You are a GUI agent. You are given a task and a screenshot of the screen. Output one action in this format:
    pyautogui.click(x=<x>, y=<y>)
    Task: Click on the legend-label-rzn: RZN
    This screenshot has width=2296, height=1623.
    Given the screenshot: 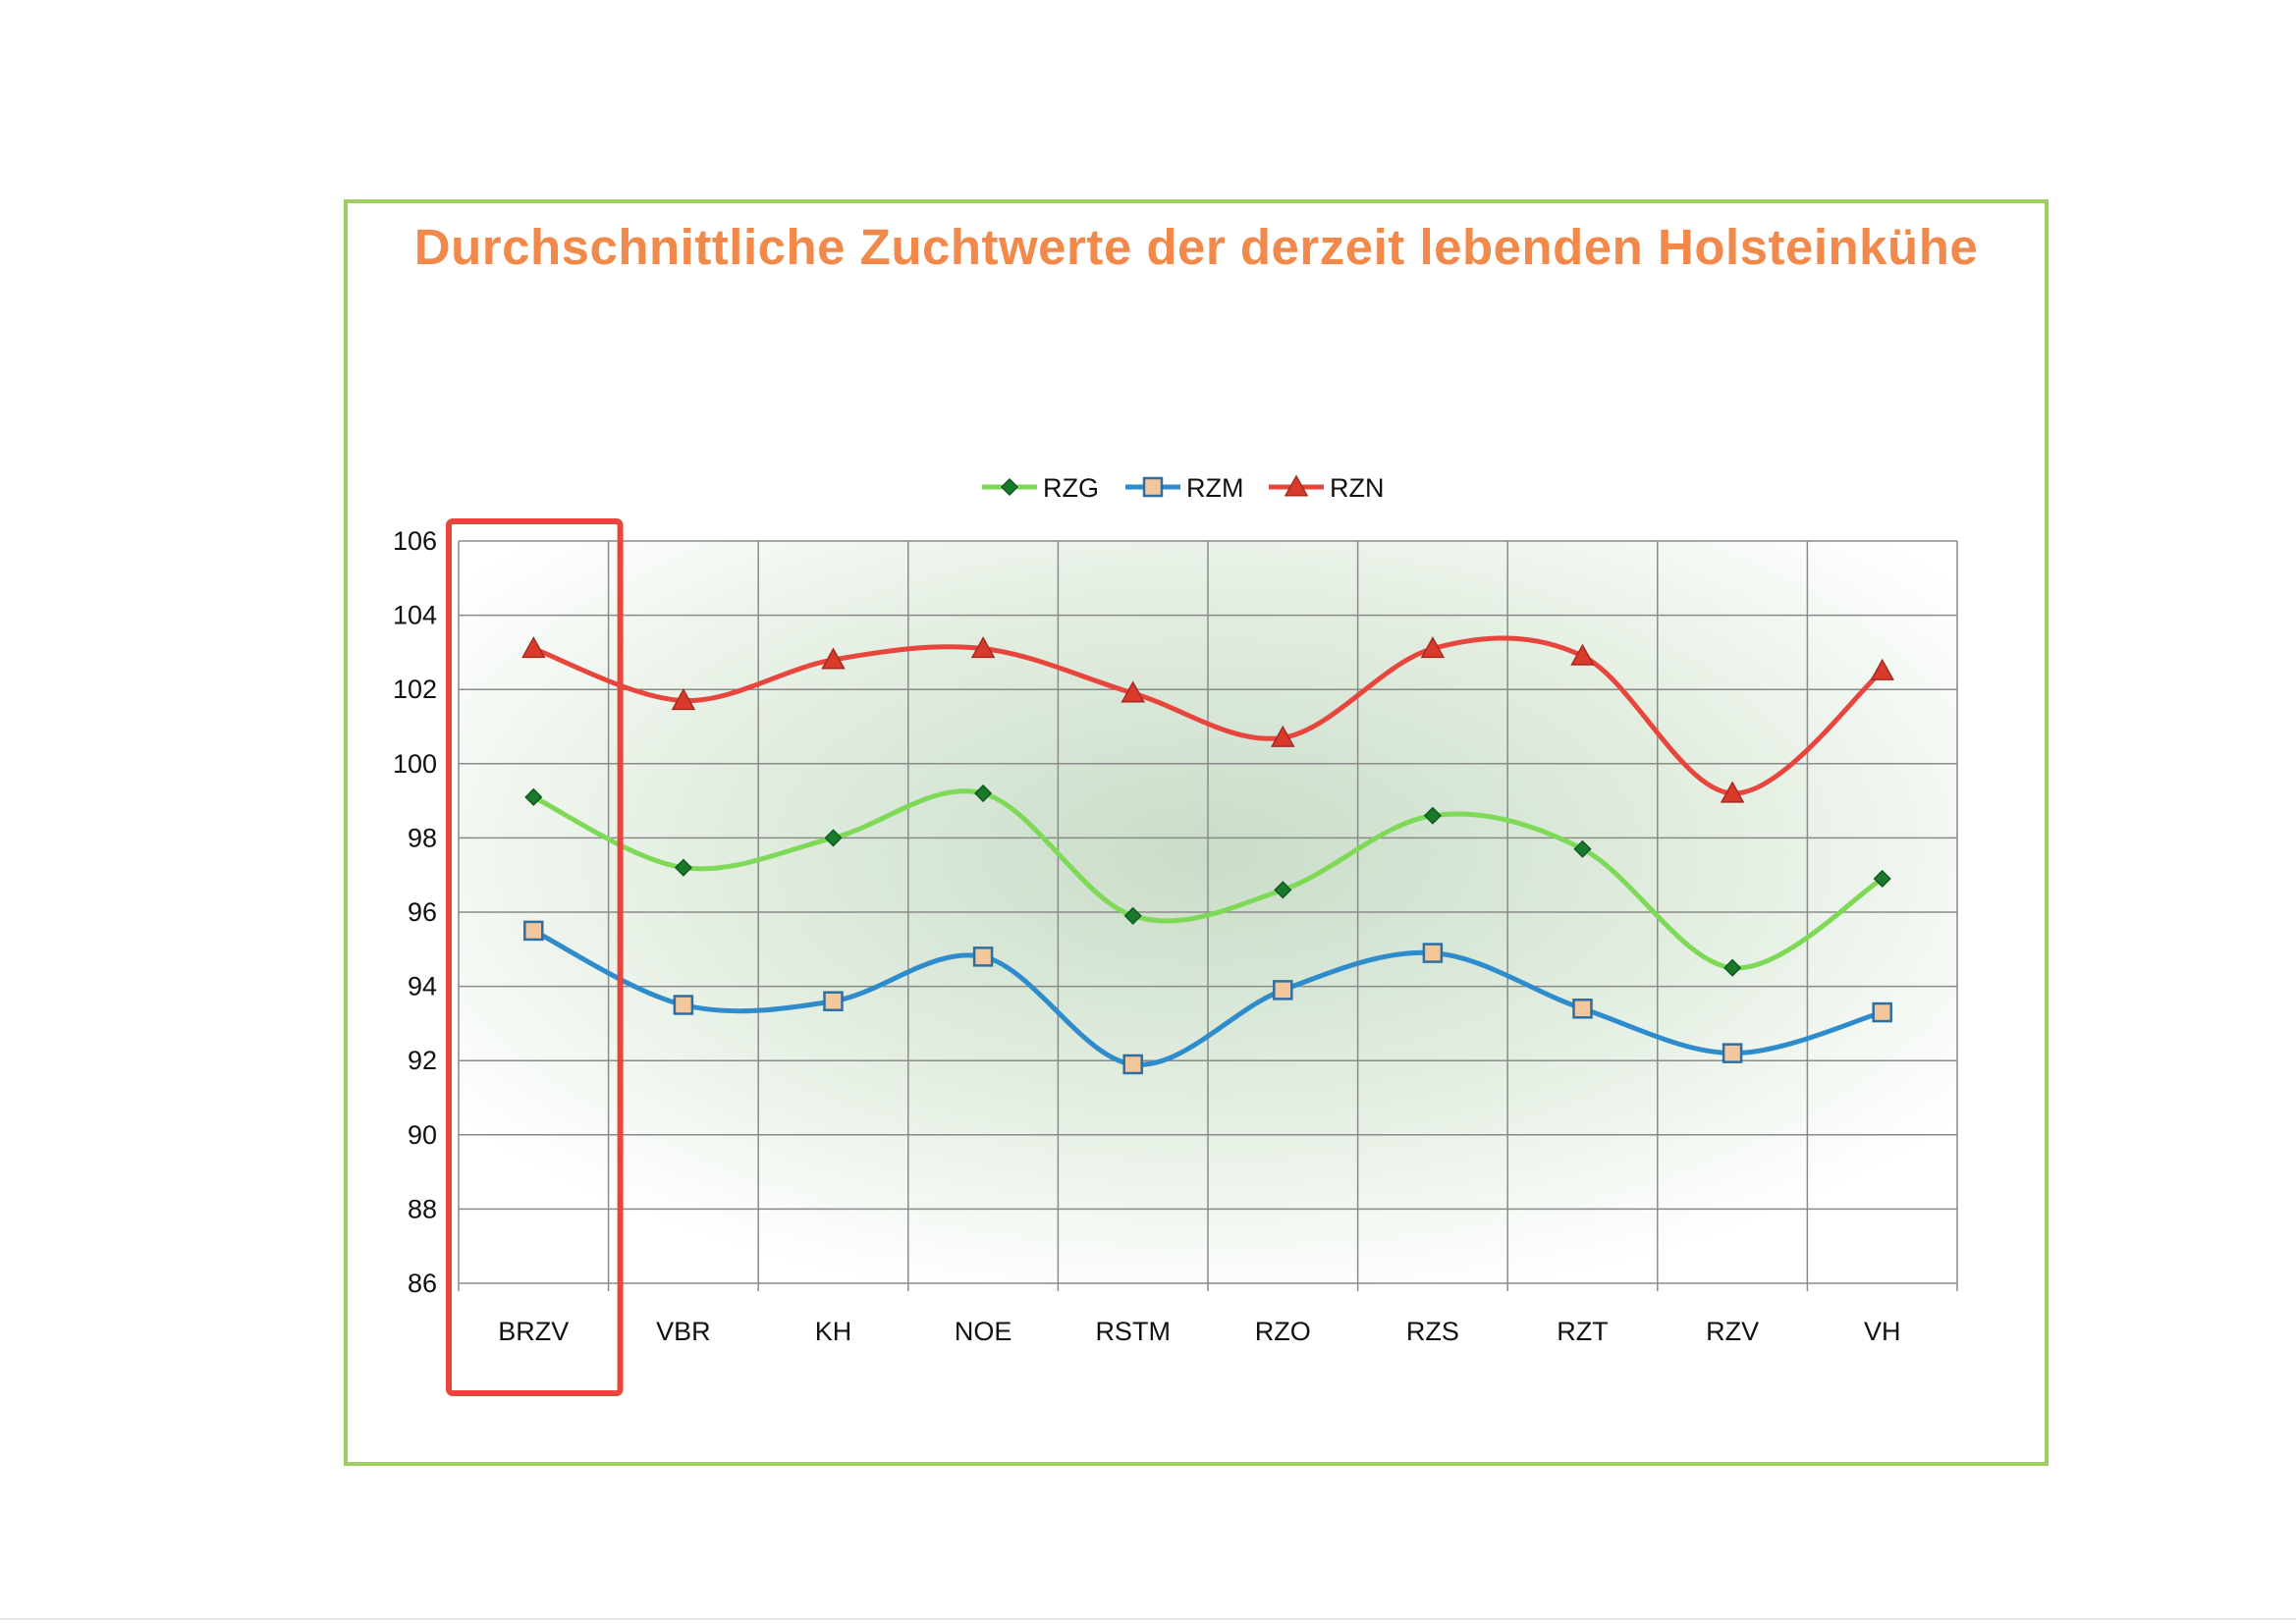 What is the action you would take?
    pyautogui.click(x=1357, y=488)
    